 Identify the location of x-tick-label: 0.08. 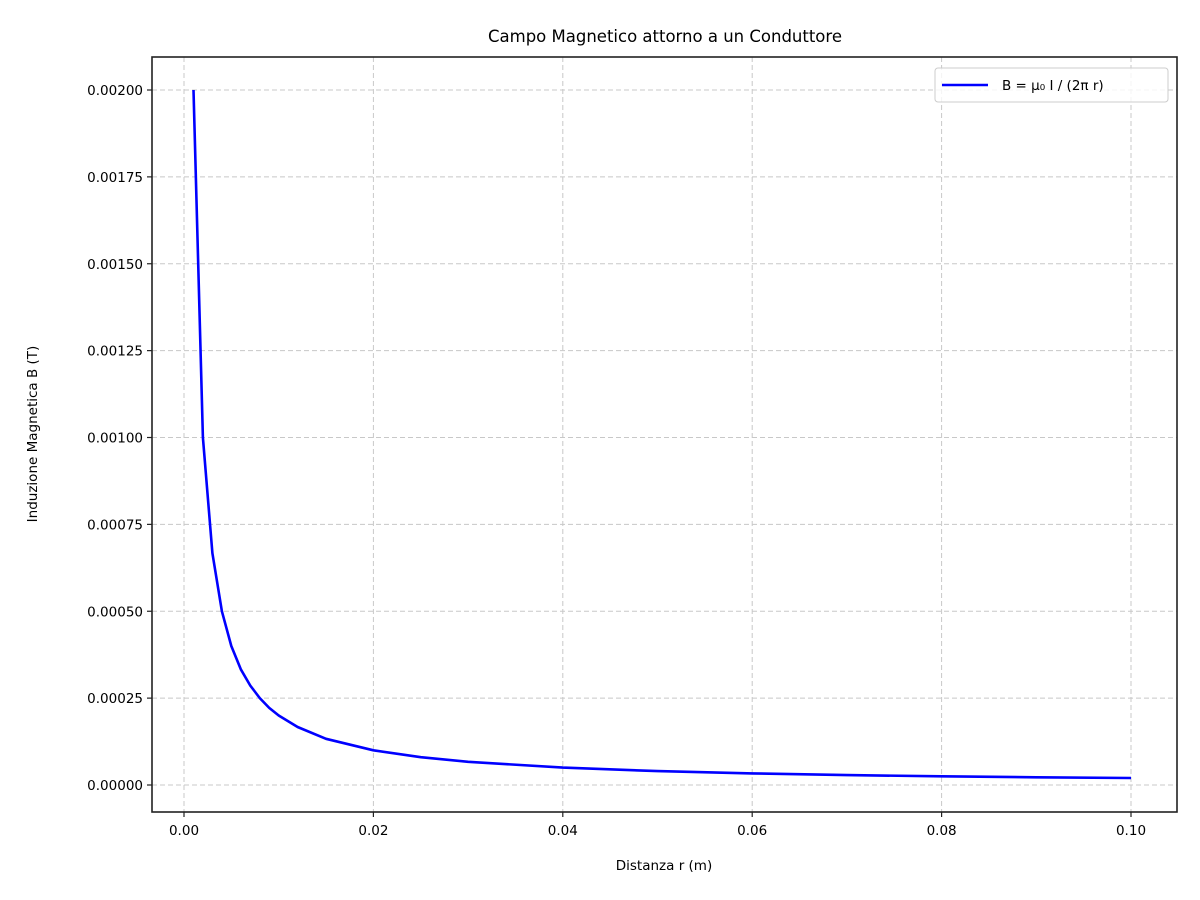
(942, 831).